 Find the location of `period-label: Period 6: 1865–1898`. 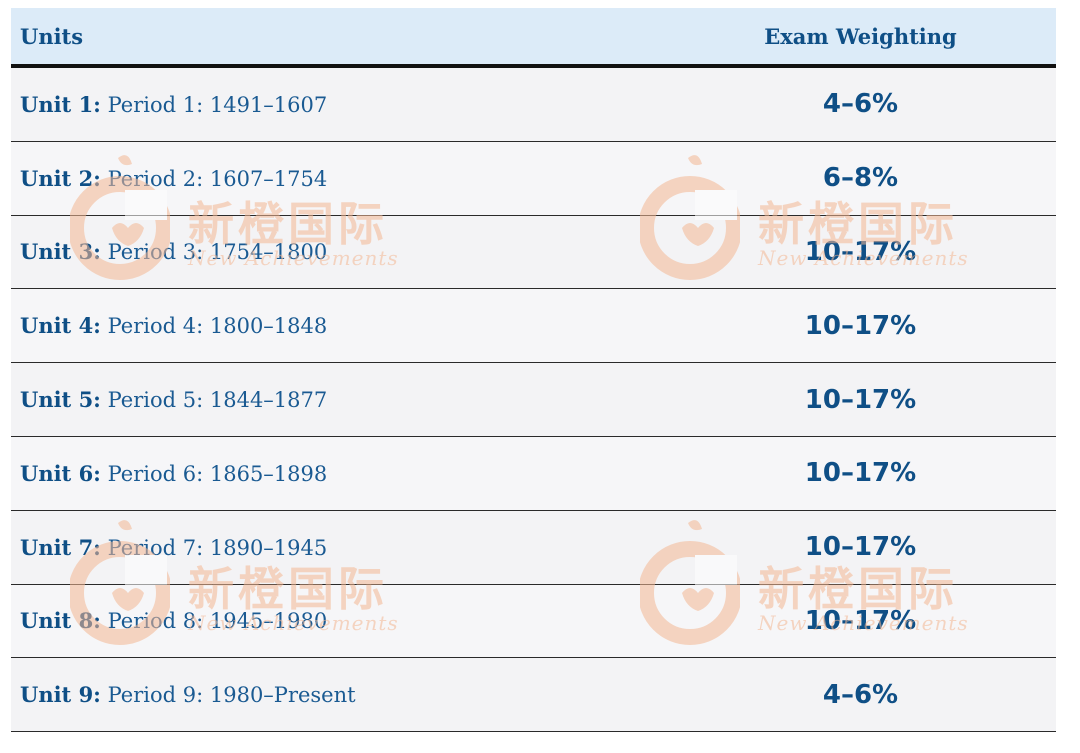

period-label: Period 6: 1865–1898 is located at coordinates (217, 473).